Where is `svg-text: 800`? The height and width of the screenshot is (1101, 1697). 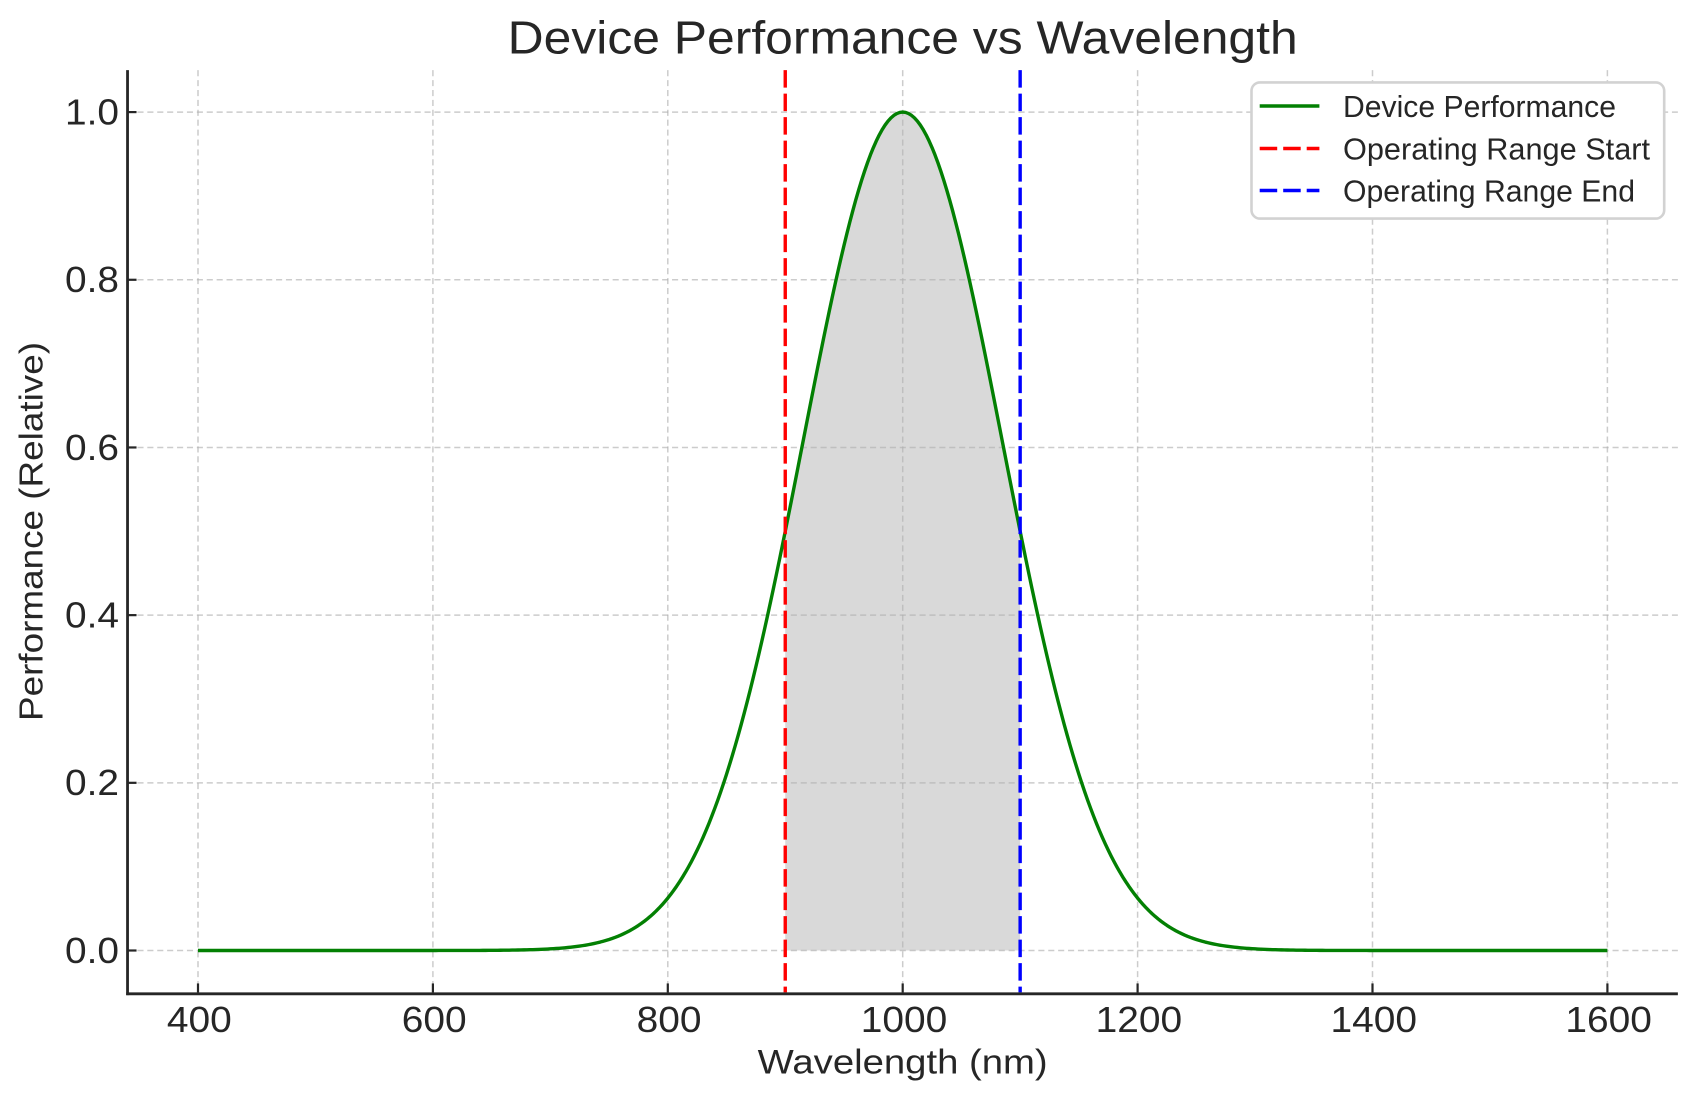
svg-text: 800 is located at coordinates (669, 1019).